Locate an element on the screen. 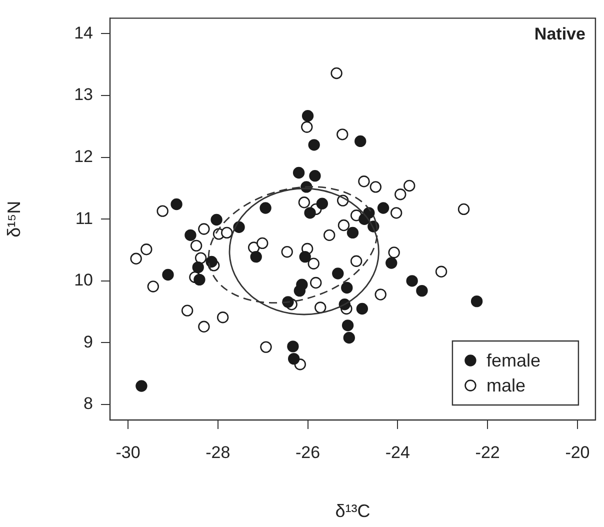 The height and width of the screenshot is (527, 604). y-tick-label: 8 is located at coordinates (88, 404).